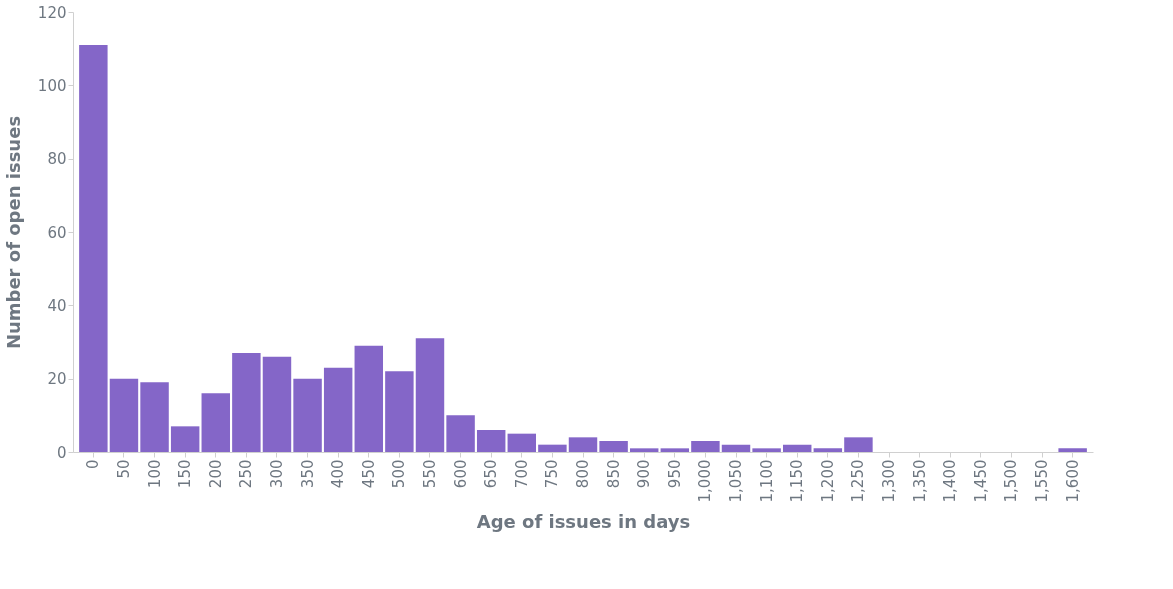 Image resolution: width=1173 pixels, height=589 pixels. Describe the element at coordinates (1072, 481) in the screenshot. I see `x-tick-label: 1,600` at that location.